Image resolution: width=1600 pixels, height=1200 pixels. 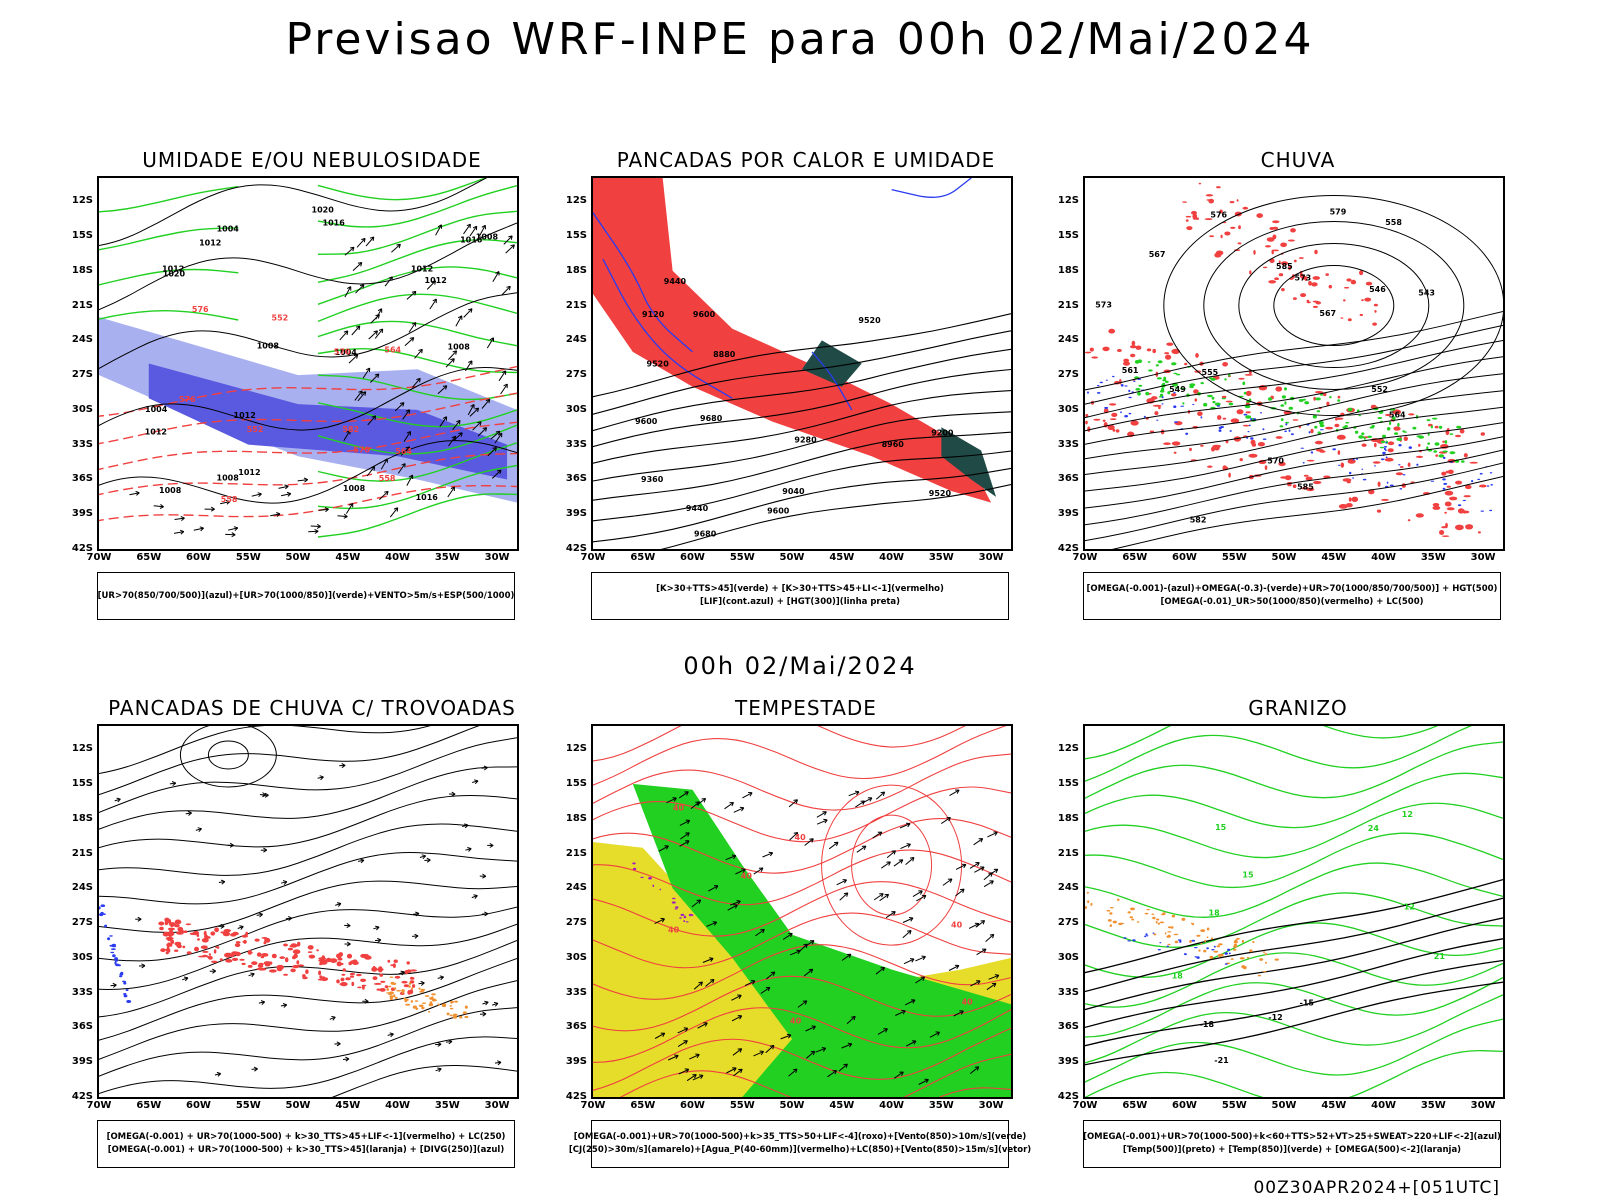 What do you see at coordinates (497, 1105) in the screenshot?
I see `lon-tick-label: 30W` at bounding box center [497, 1105].